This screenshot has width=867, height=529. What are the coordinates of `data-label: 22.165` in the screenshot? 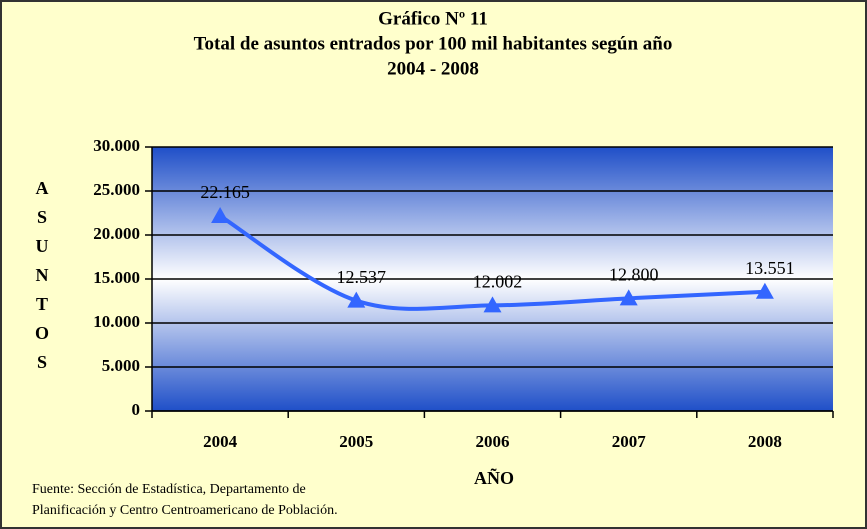 It's located at (225, 192).